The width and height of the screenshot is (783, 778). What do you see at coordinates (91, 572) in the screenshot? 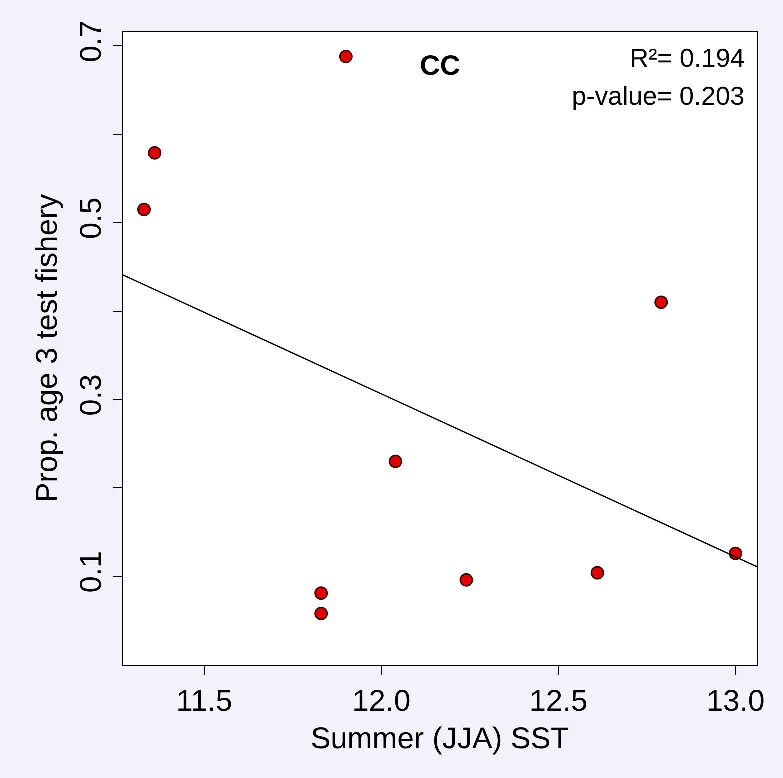
I see `y-tick-label: 0.1` at bounding box center [91, 572].